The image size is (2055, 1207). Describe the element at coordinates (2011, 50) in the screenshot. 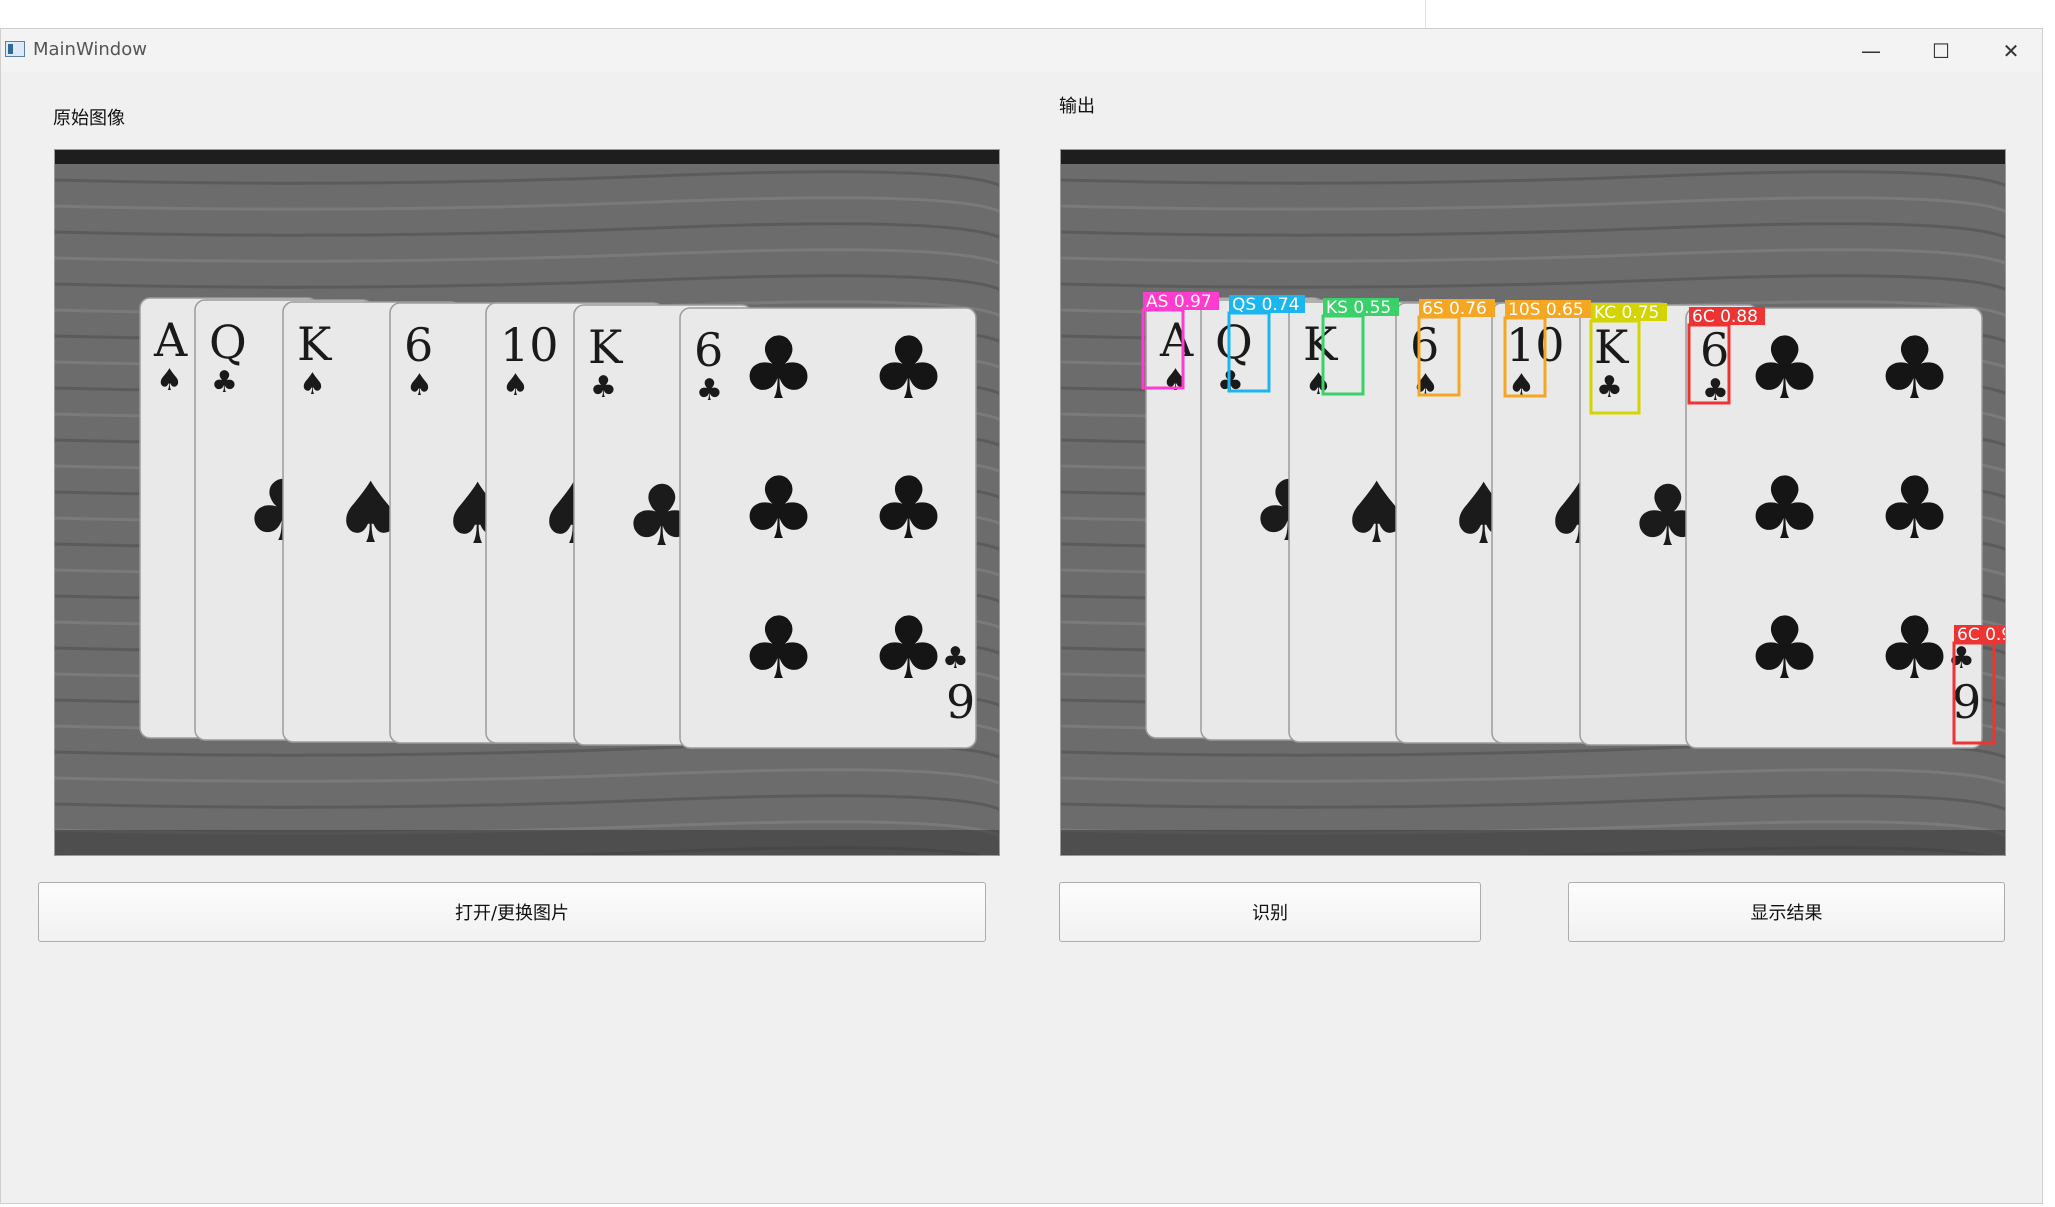

I see `close-button: ✕` at that location.